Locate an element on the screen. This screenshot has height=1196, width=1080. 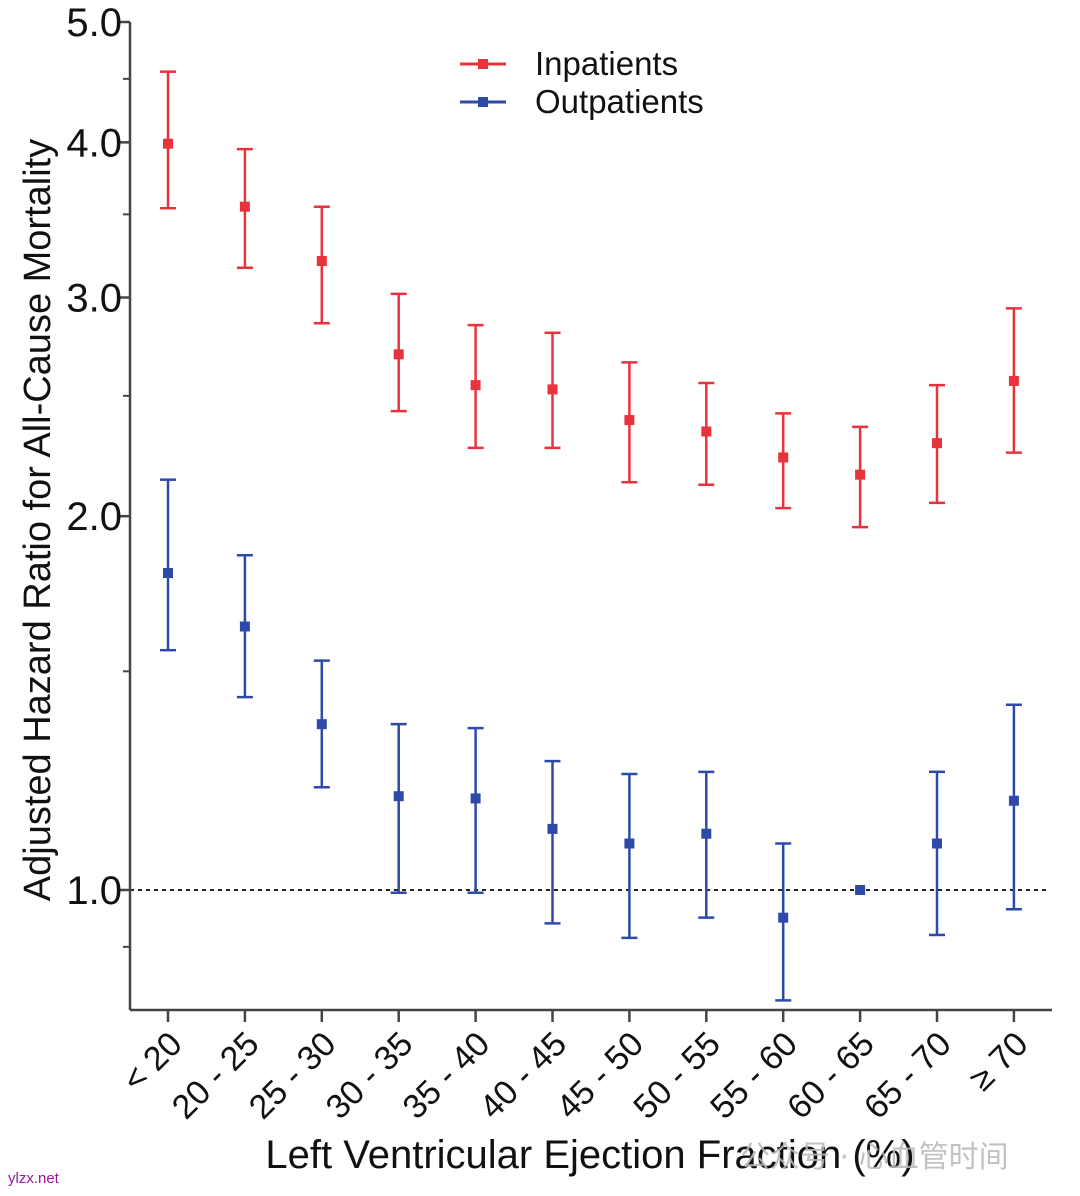
x-tick-label: ≥ 70 is located at coordinates (998, 1061).